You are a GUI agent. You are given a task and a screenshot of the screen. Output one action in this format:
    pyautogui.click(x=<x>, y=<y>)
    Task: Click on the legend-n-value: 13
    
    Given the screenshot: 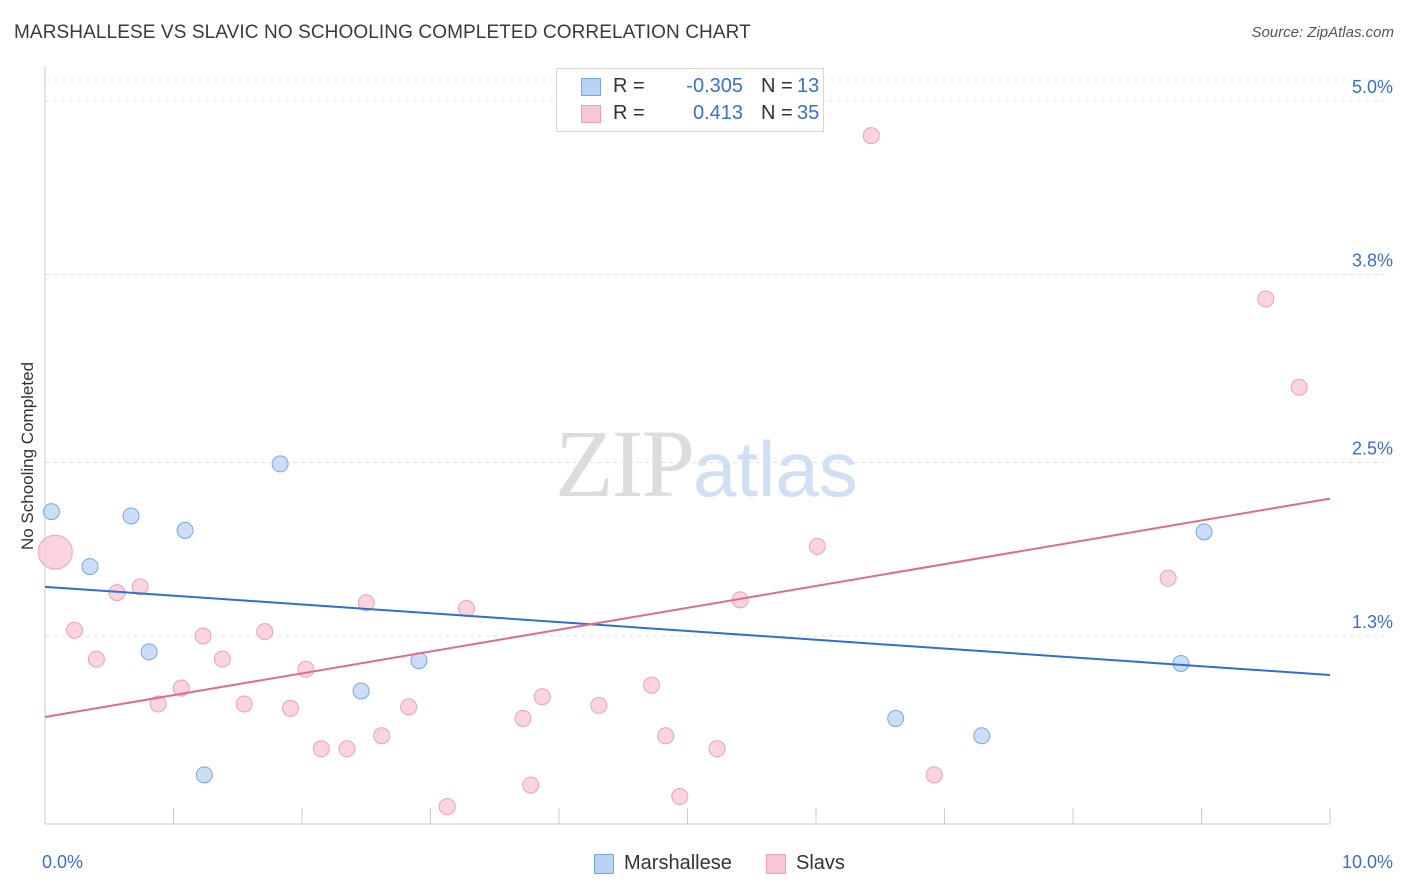 What is the action you would take?
    pyautogui.click(x=808, y=86)
    